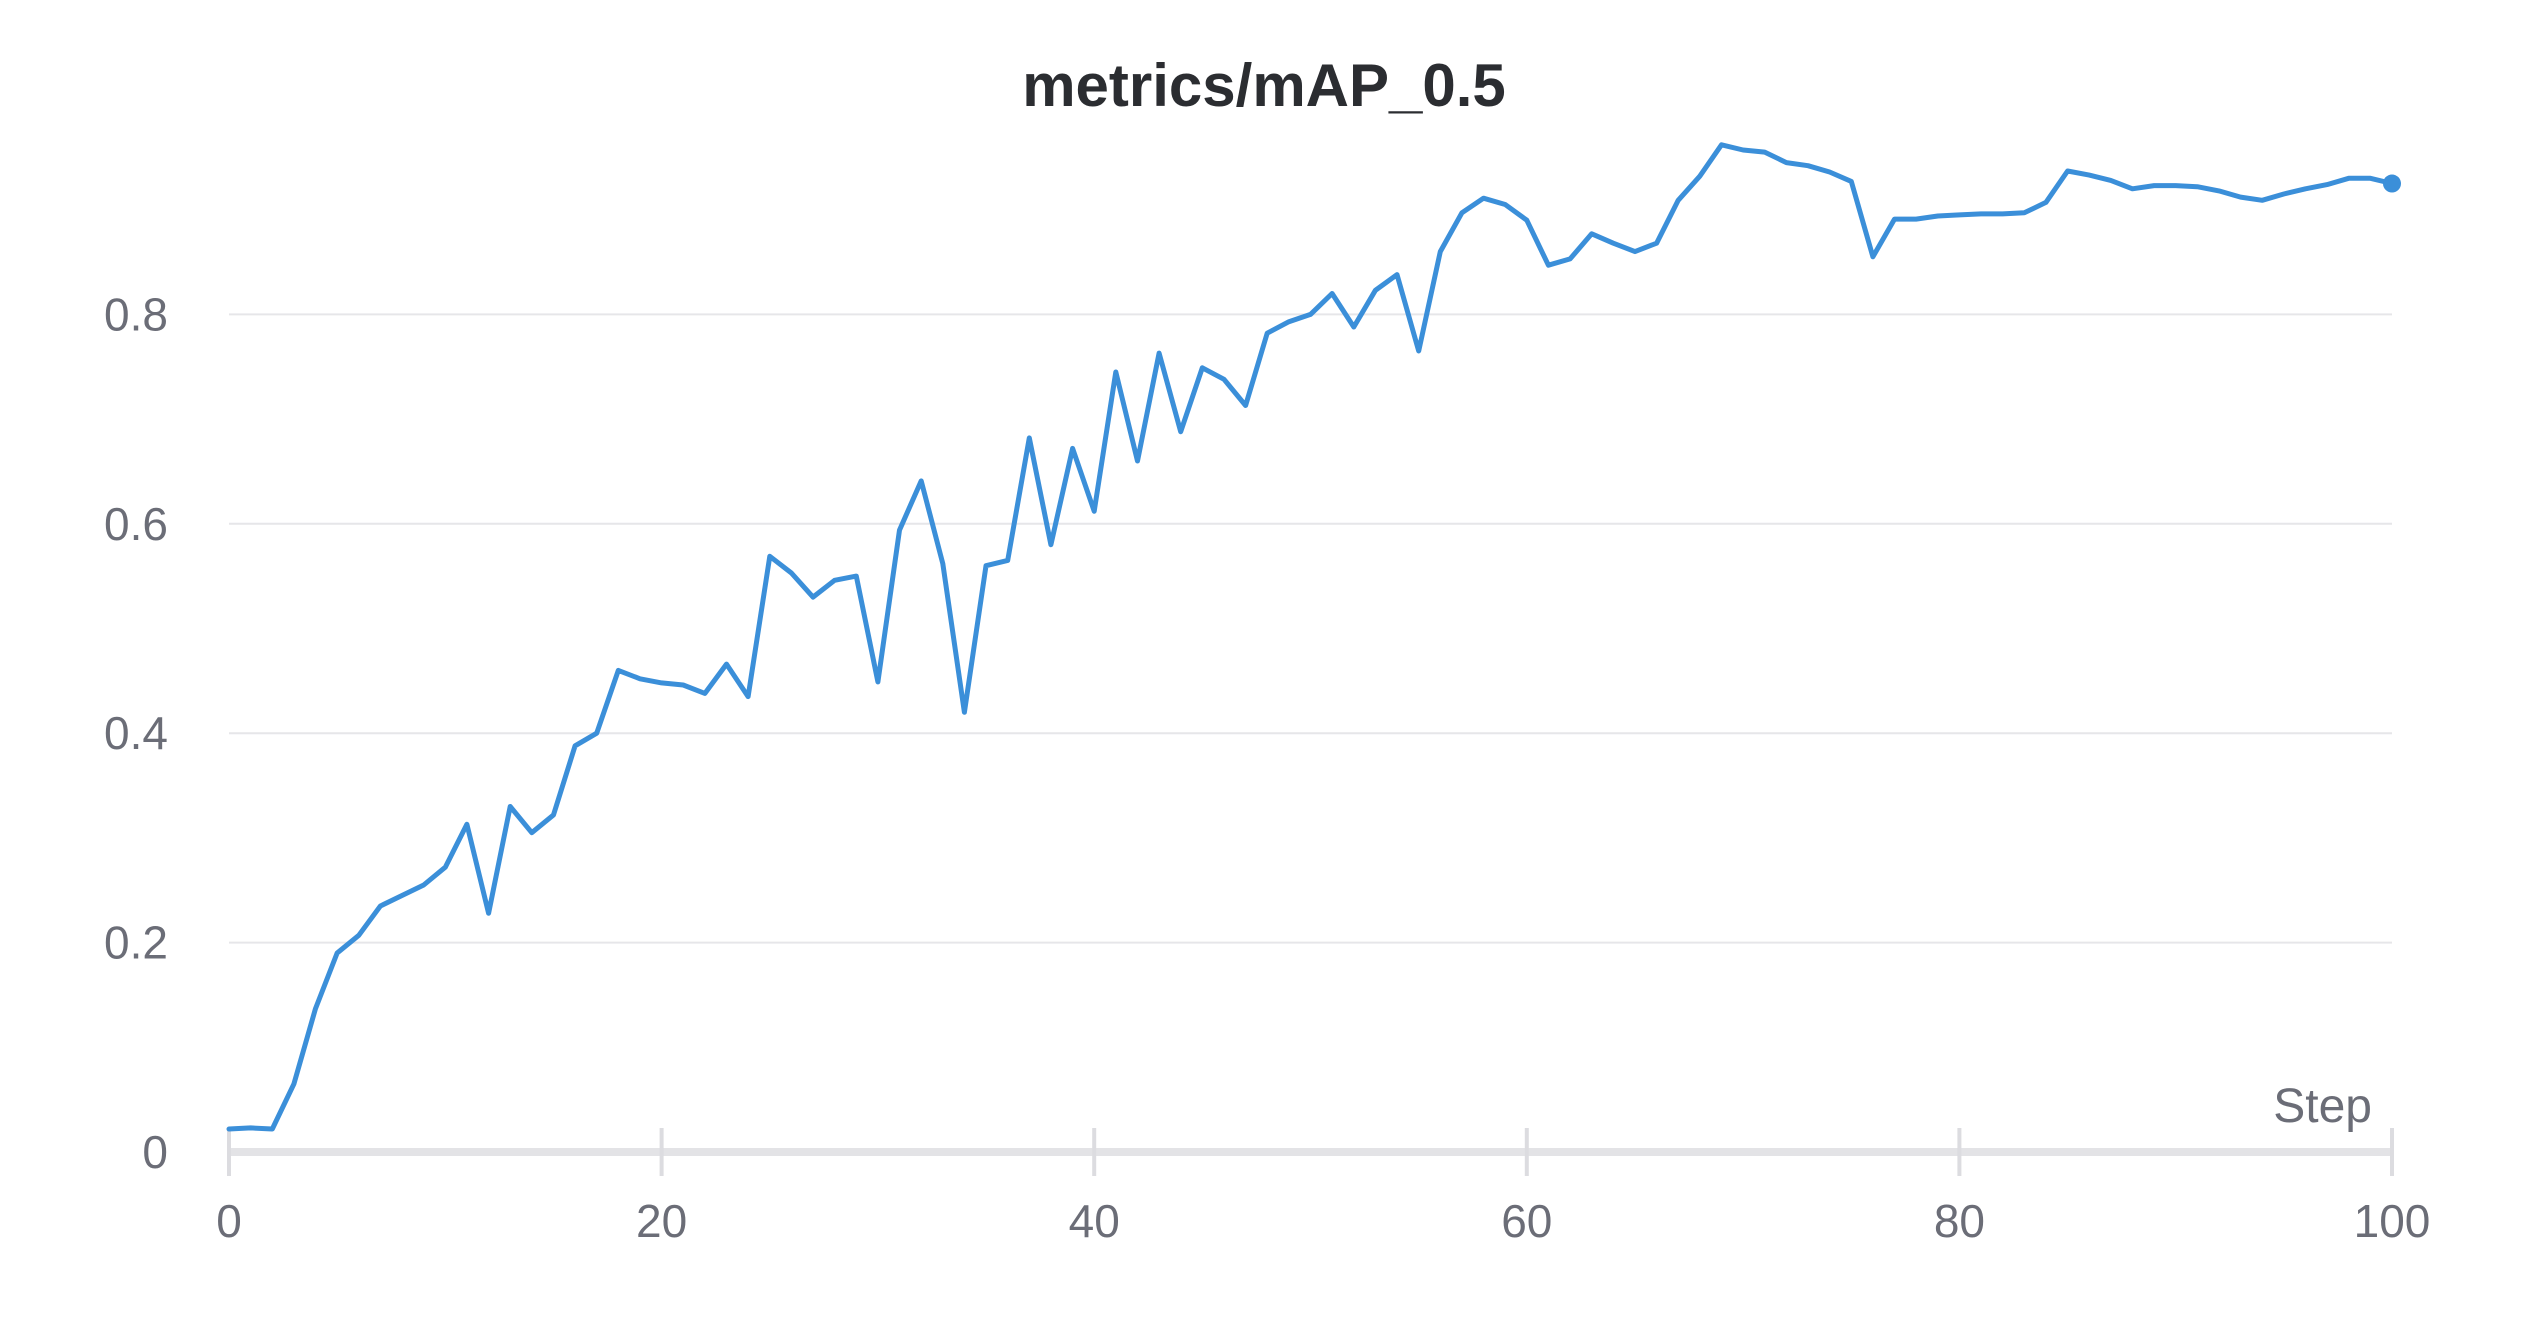 This screenshot has height=1328, width=2528. Describe the element at coordinates (229, 1221) in the screenshot. I see `x-tick-label: 0` at that location.